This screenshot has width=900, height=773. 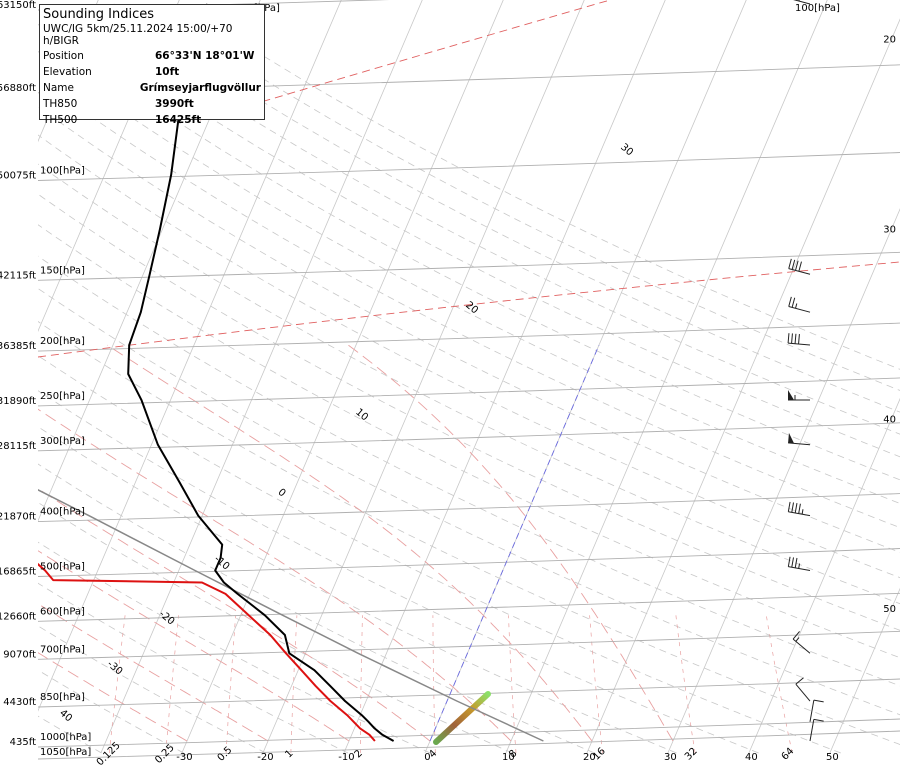 What do you see at coordinates (265, 757) in the screenshot?
I see `bottom-temperature-label: -20` at bounding box center [265, 757].